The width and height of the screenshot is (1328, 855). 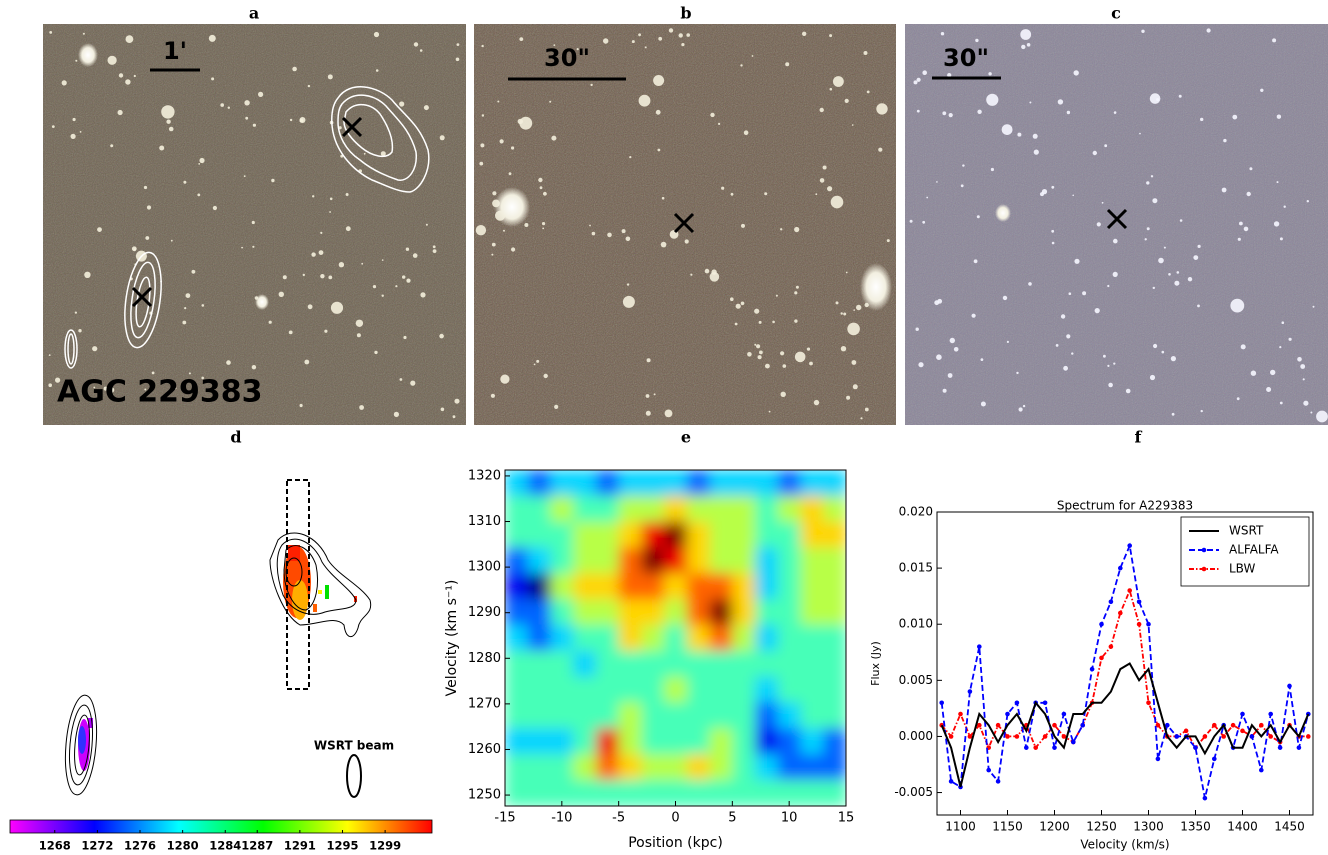 What do you see at coordinates (82, 740) in the screenshot?
I see `velocity-pixels` at bounding box center [82, 740].